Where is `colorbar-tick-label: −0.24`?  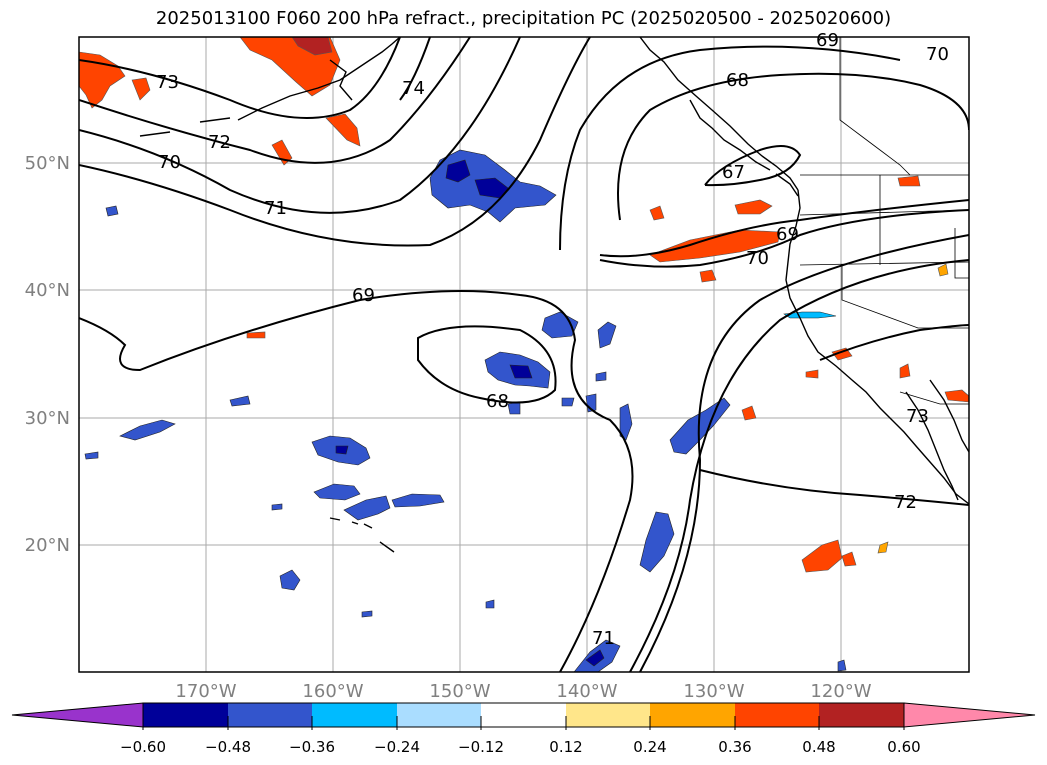 colorbar-tick-label: −0.24 is located at coordinates (397, 747).